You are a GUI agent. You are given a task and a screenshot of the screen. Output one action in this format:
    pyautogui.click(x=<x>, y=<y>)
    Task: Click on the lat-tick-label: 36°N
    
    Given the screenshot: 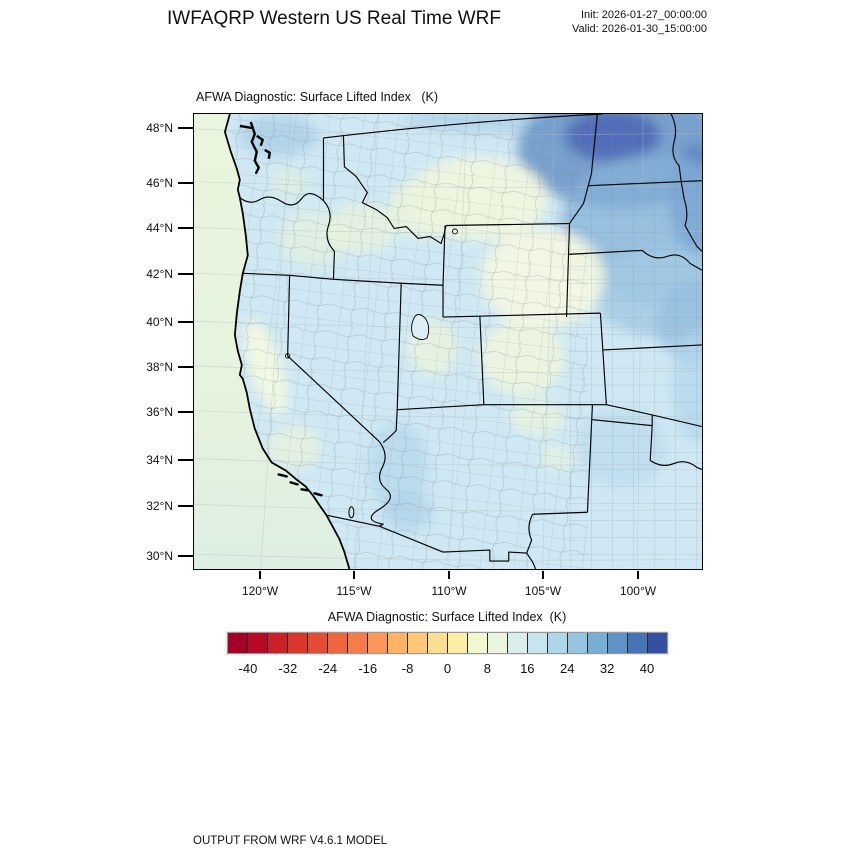 What is the action you would take?
    pyautogui.click(x=159, y=412)
    